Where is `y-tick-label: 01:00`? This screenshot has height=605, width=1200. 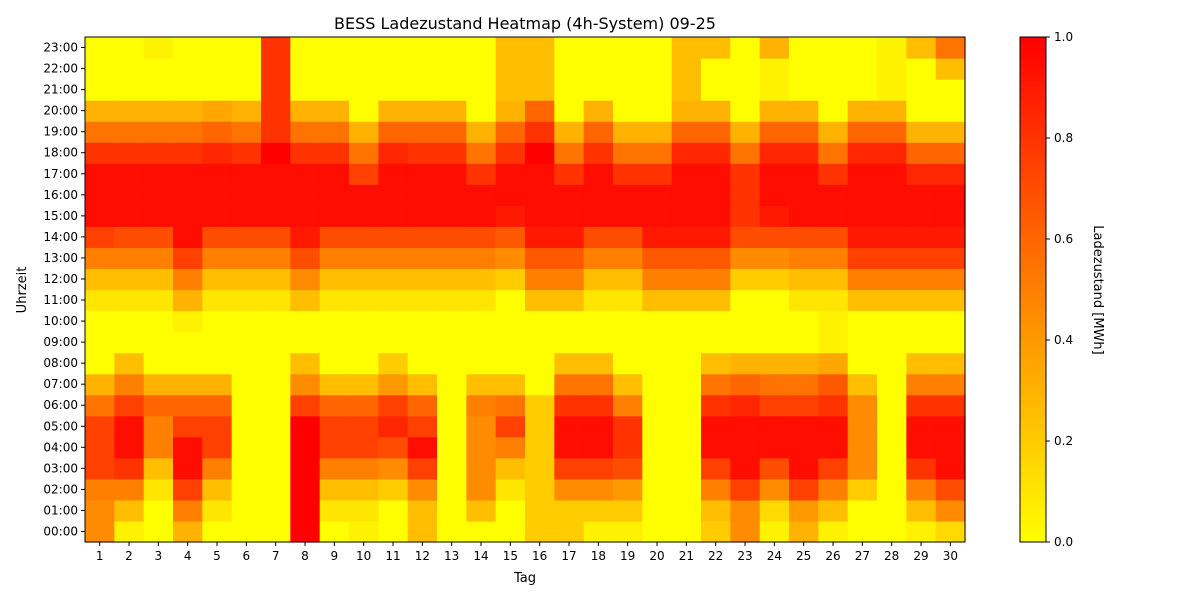
y-tick-label: 01:00 is located at coordinates (60, 510).